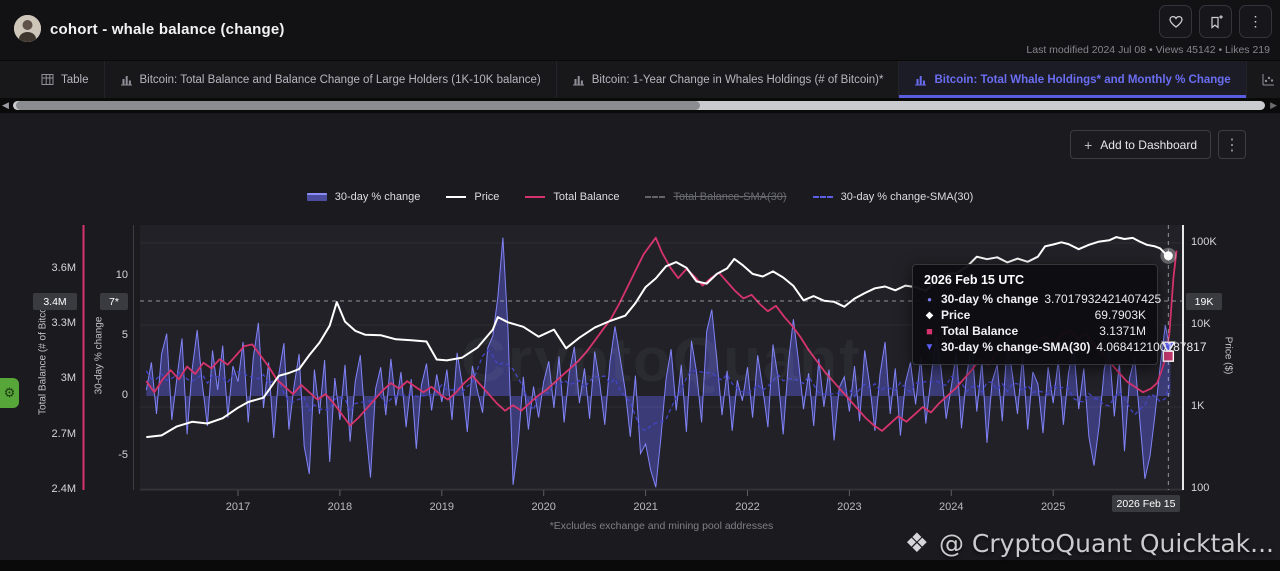 The height and width of the screenshot is (571, 1280). What do you see at coordinates (1273, 105) in the screenshot?
I see `scroll-right-arrow-icon: ▶` at bounding box center [1273, 105].